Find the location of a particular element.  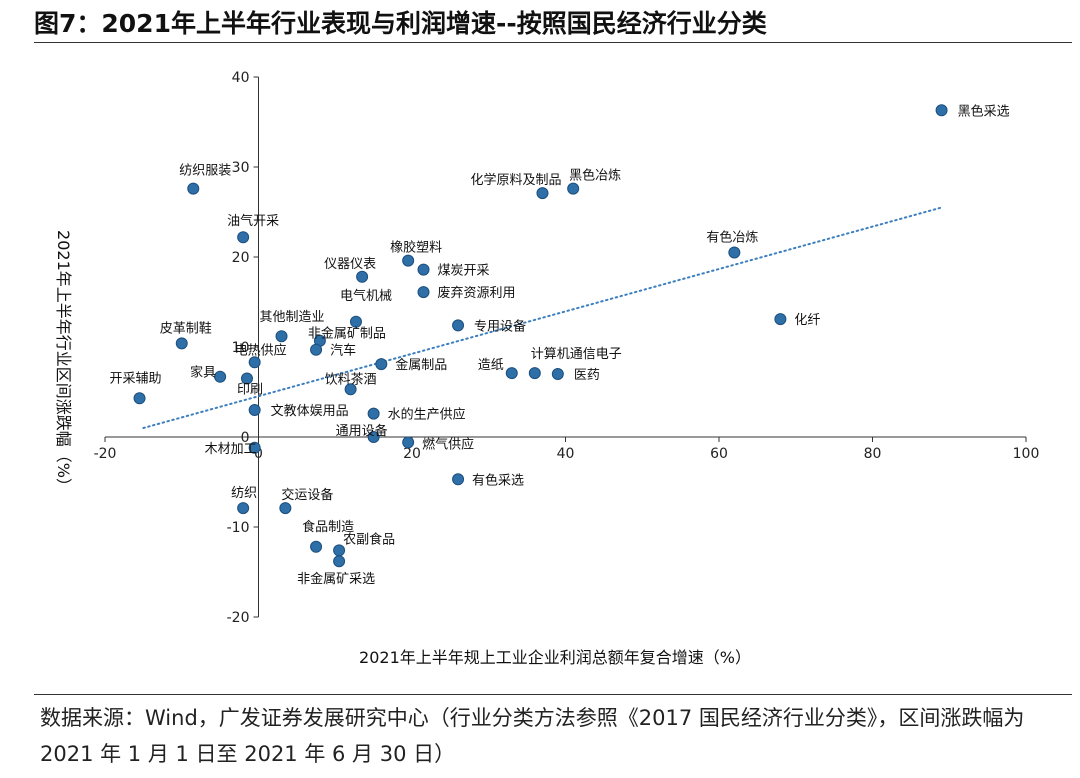

point-label: 专用设备 is located at coordinates (500, 326).